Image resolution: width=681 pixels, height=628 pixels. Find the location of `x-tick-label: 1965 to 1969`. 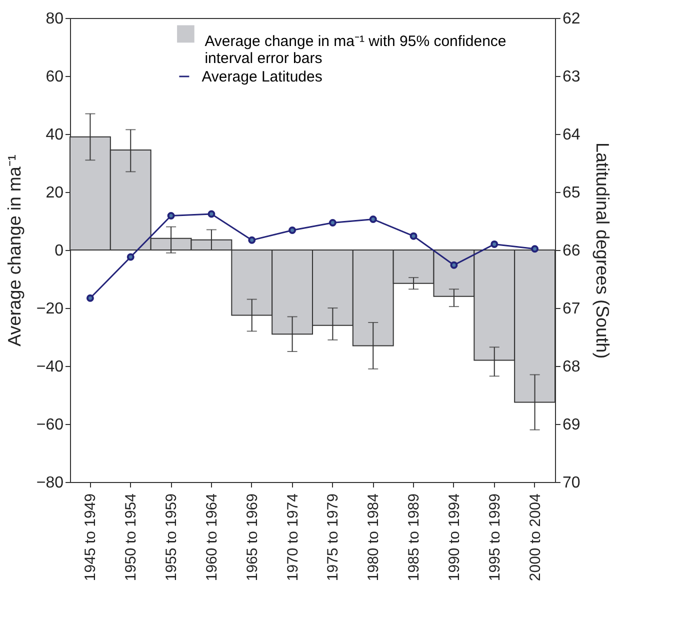

x-tick-label: 1965 to 1969 is located at coordinates (252, 538).